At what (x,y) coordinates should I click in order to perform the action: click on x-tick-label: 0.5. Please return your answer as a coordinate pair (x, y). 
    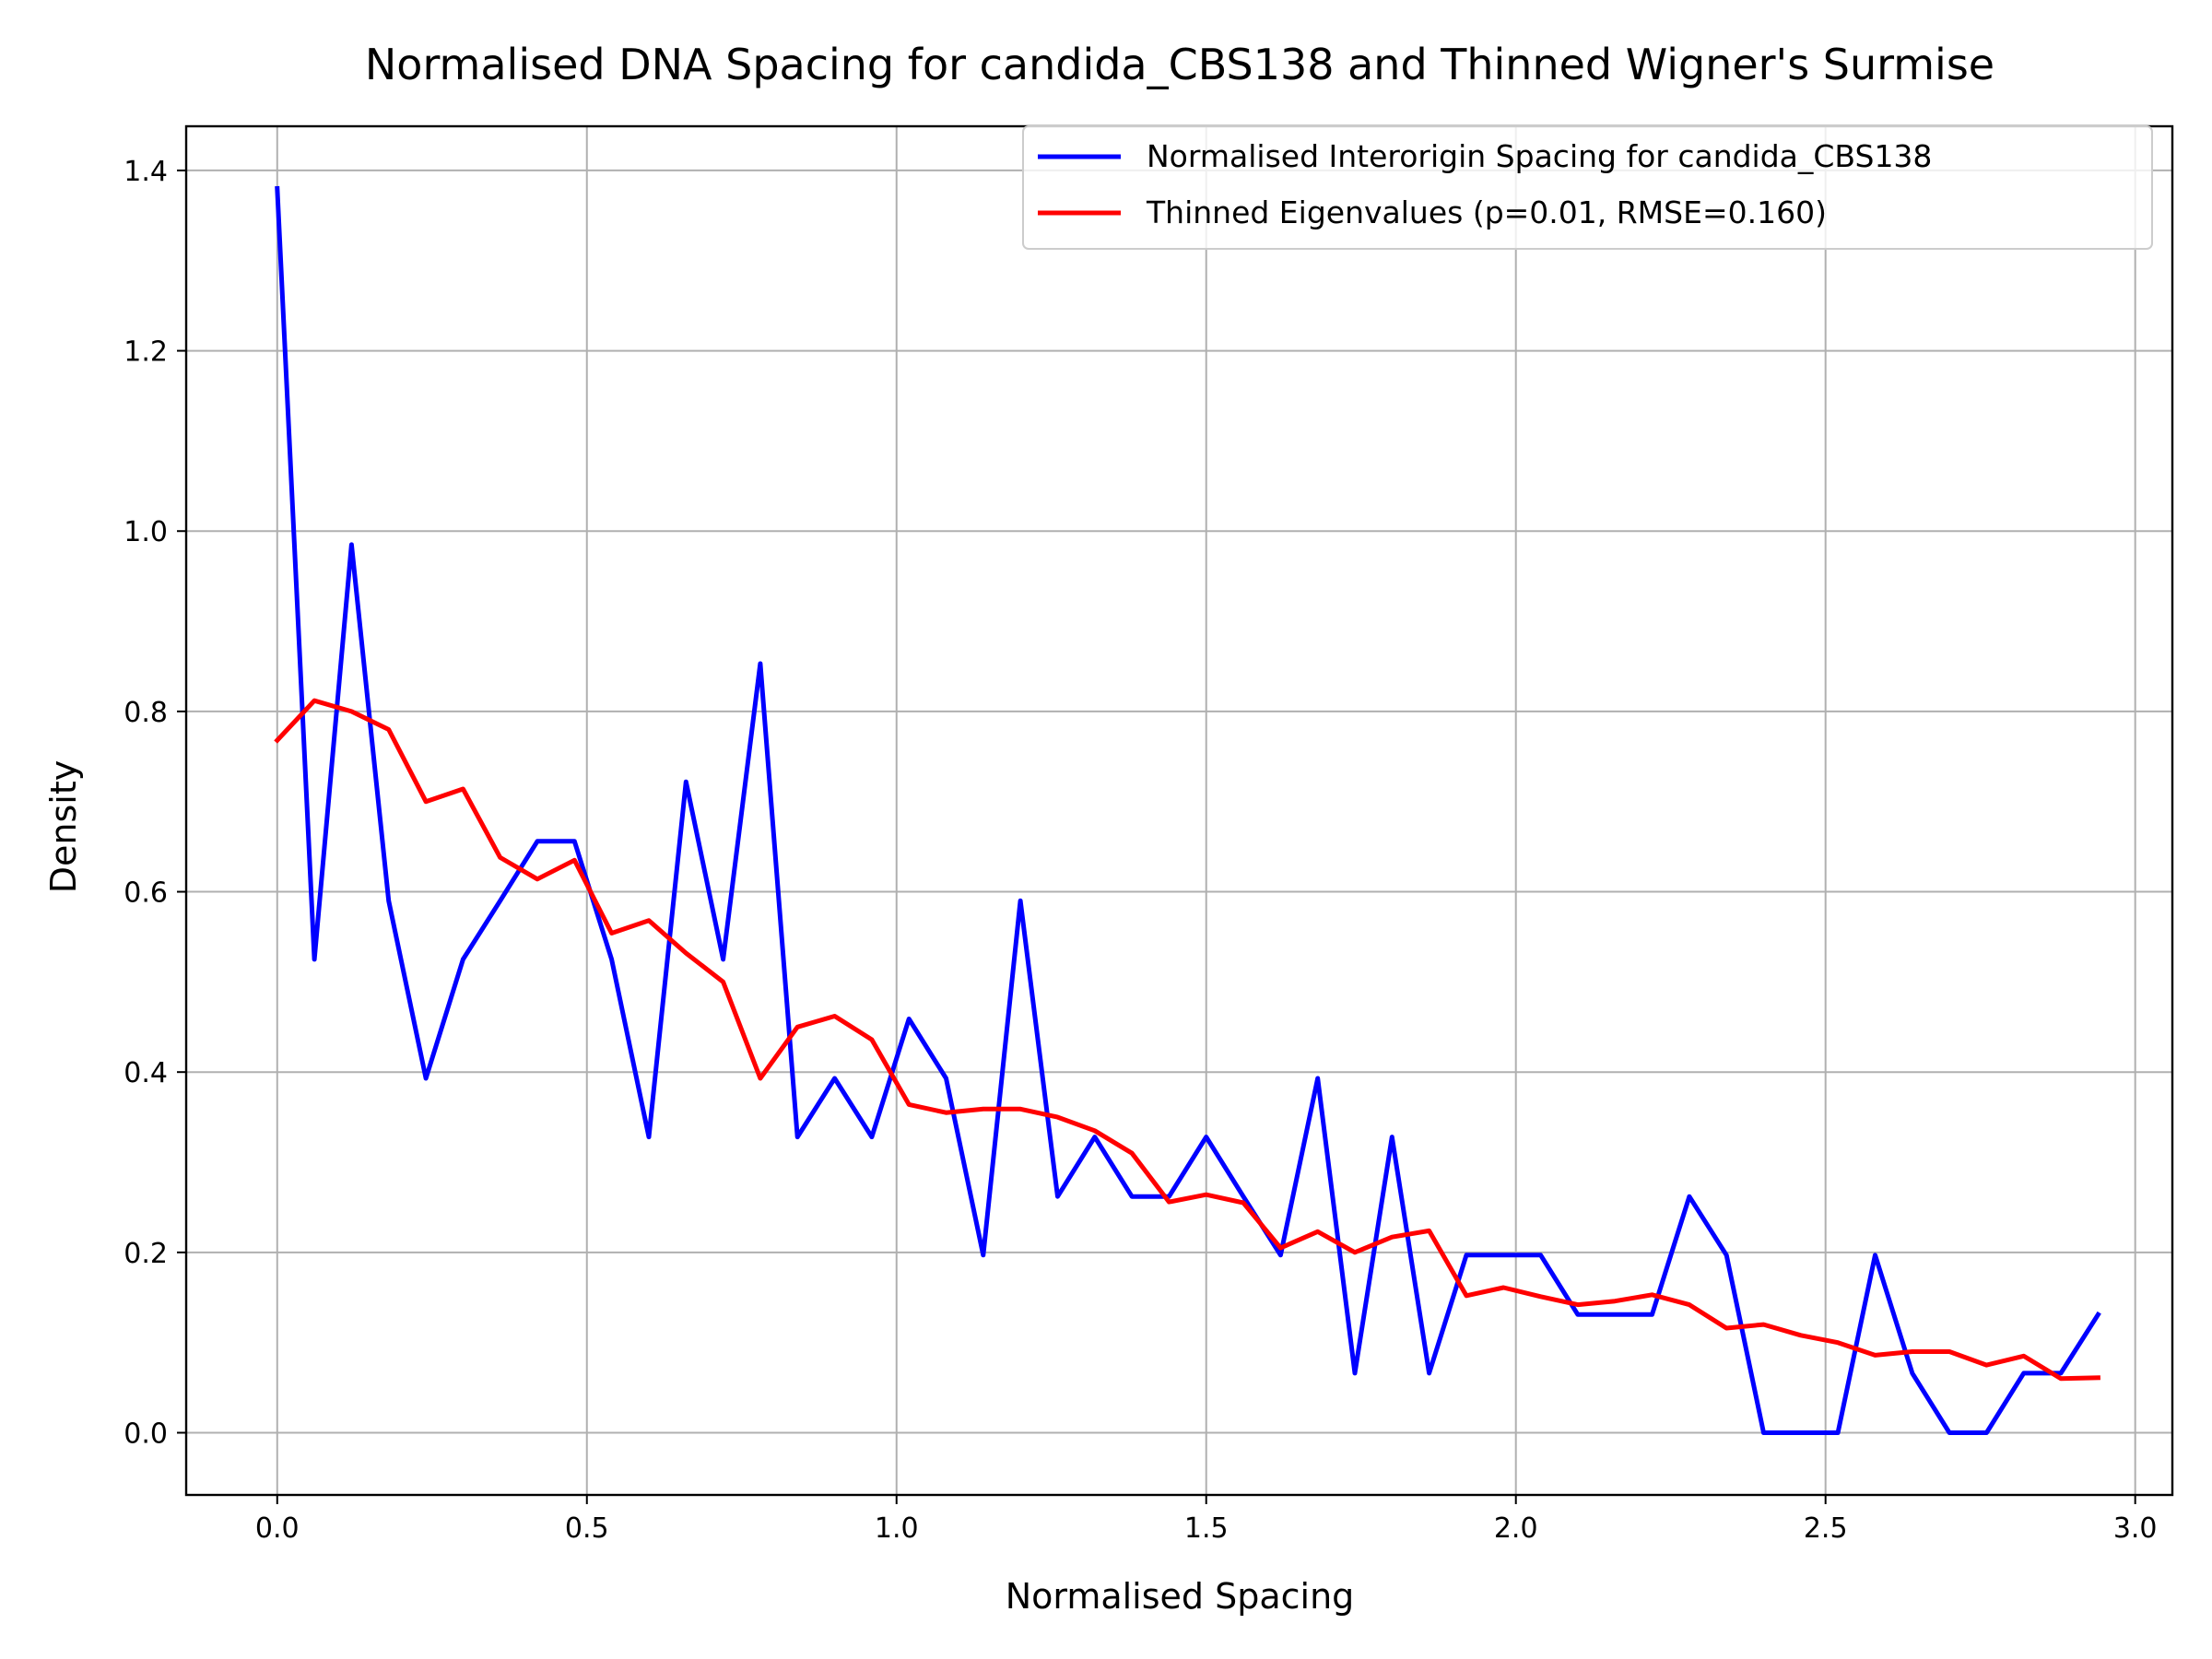
    Looking at the image, I should click on (587, 1528).